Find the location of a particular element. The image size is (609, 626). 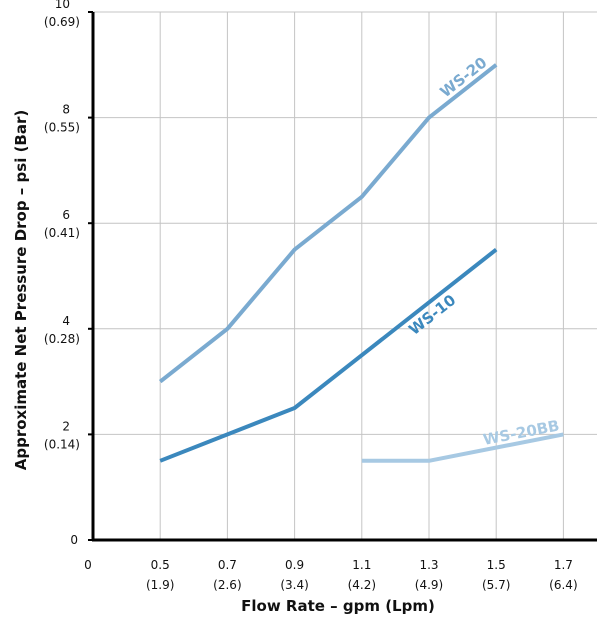

y-tick-label: 2 is located at coordinates (66, 426).